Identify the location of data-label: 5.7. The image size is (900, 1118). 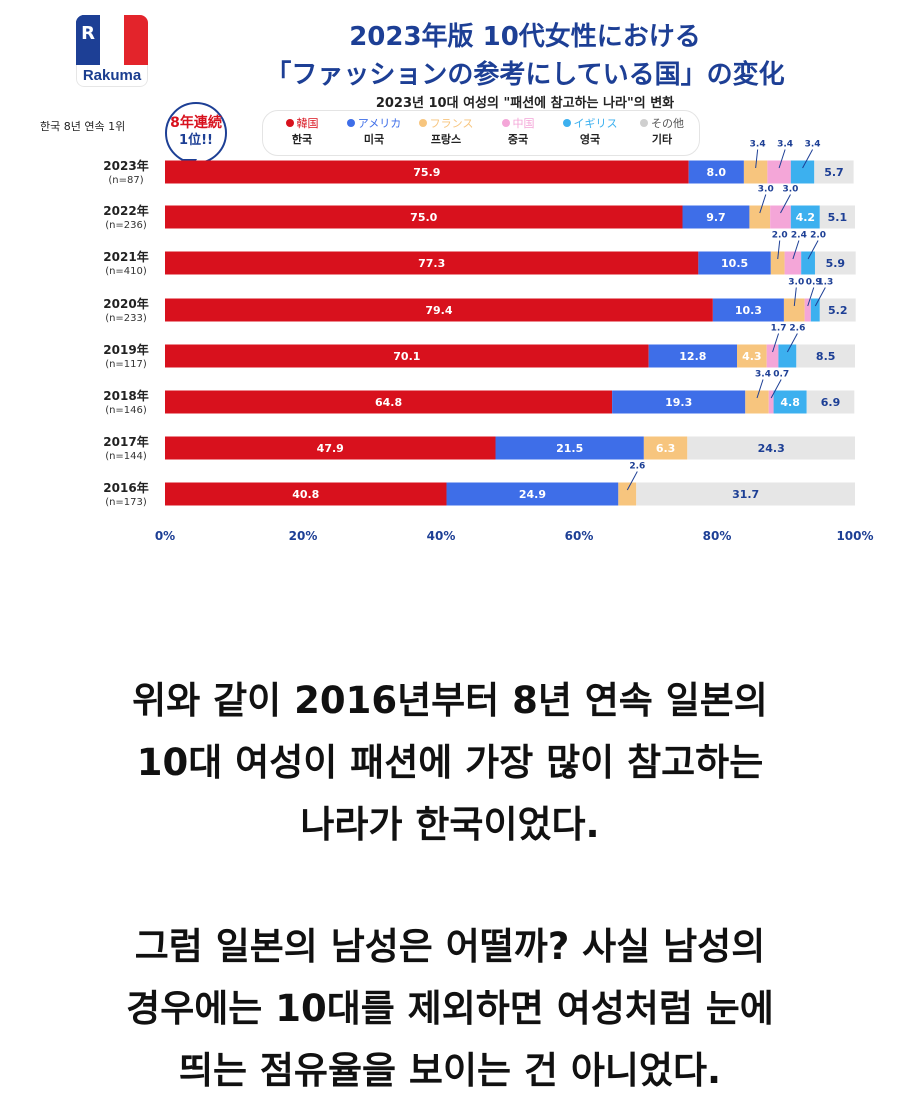
(834, 172).